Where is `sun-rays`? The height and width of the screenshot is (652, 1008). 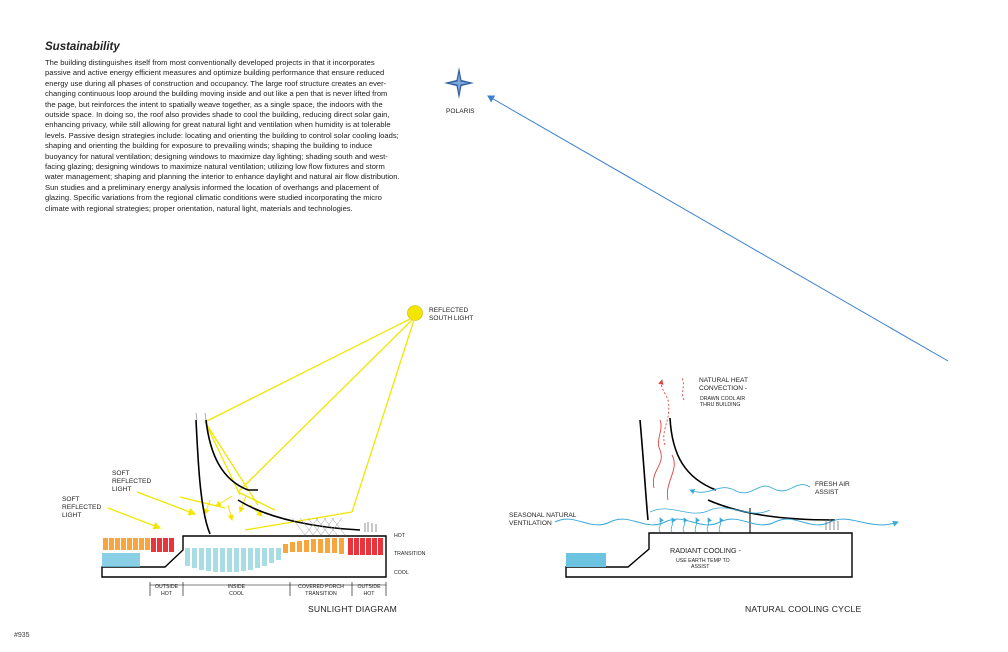 sun-rays is located at coordinates (297, 424).